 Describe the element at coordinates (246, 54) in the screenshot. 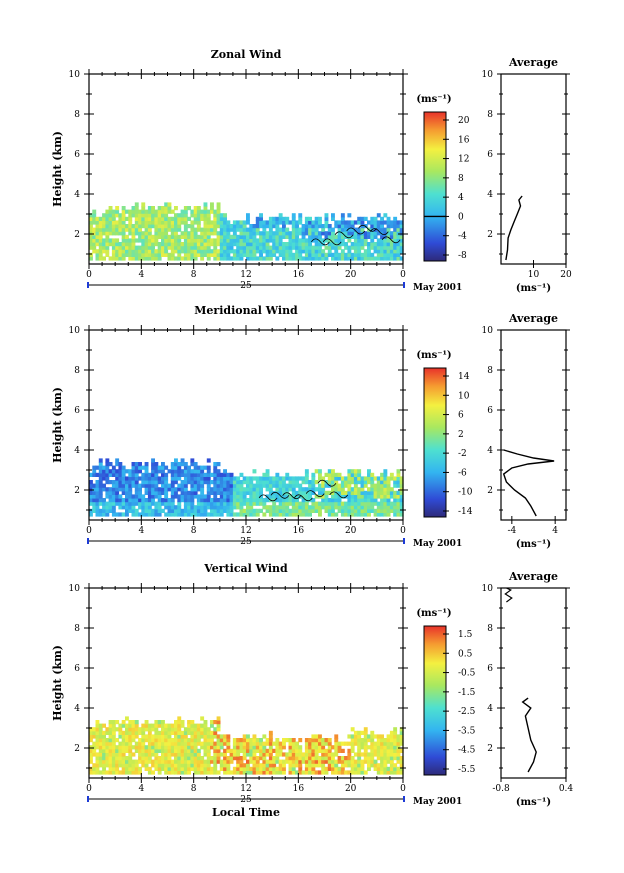

I see `panel-title: Zonal Wind` at that location.